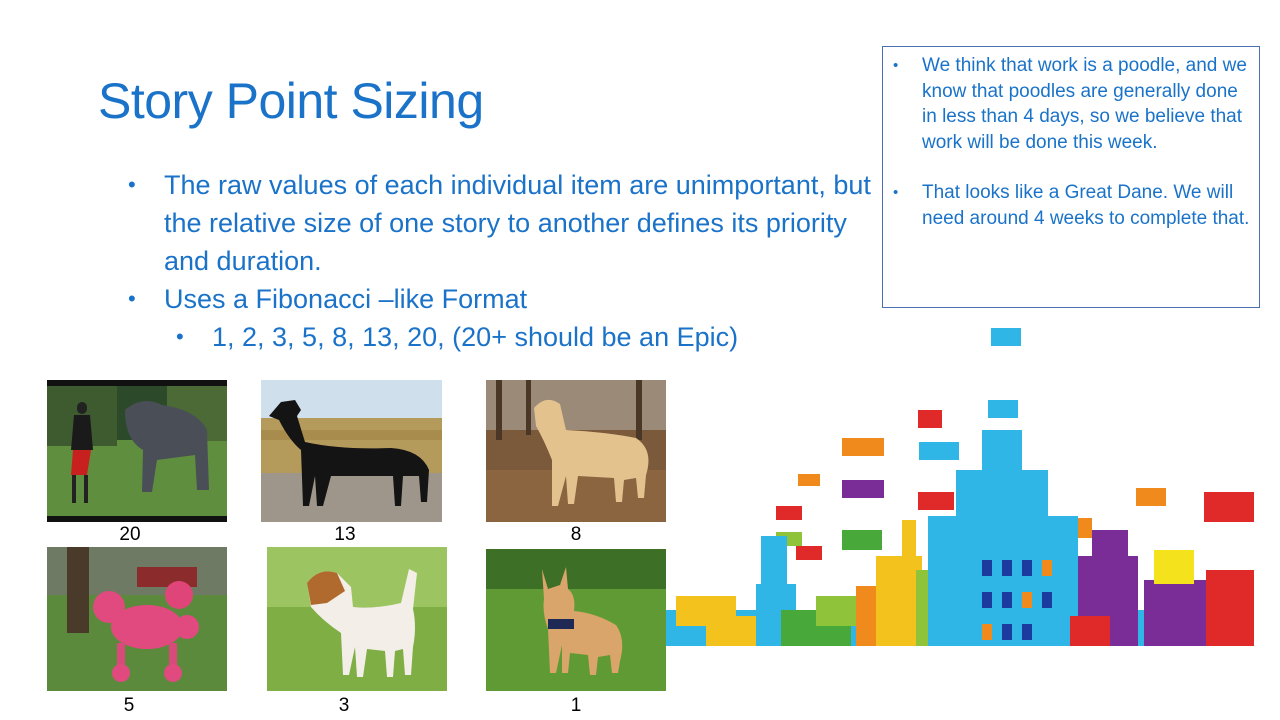 The image size is (1280, 720). What do you see at coordinates (344, 705) in the screenshot?
I see `size-label-3: 3` at bounding box center [344, 705].